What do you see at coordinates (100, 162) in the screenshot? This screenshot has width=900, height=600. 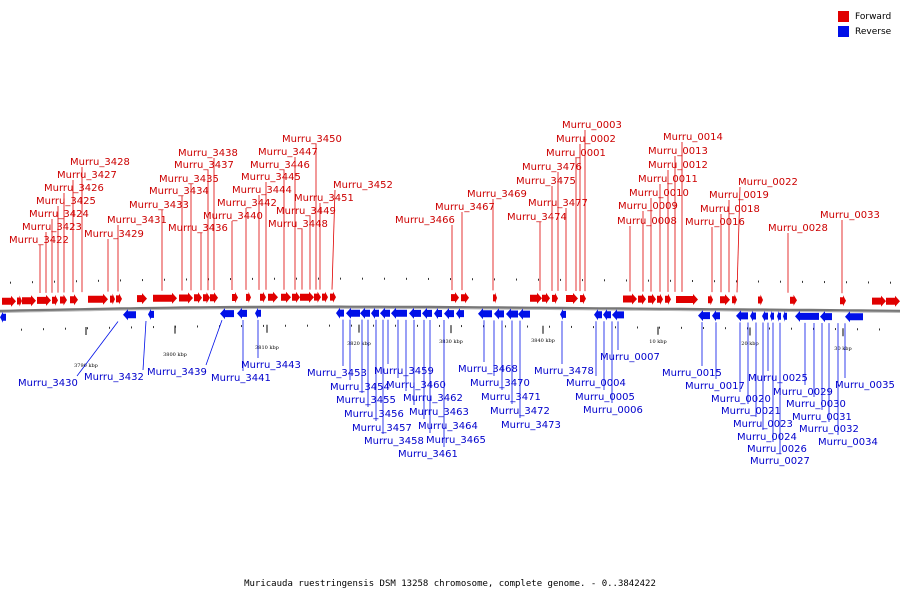 I see `forward-gene-label: Murru_3428` at bounding box center [100, 162].